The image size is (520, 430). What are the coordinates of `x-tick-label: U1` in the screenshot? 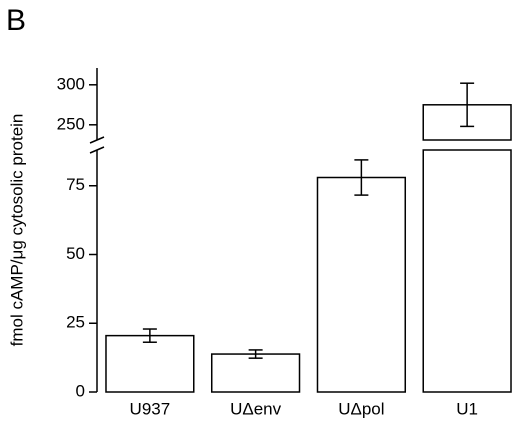 It's located at (467, 408).